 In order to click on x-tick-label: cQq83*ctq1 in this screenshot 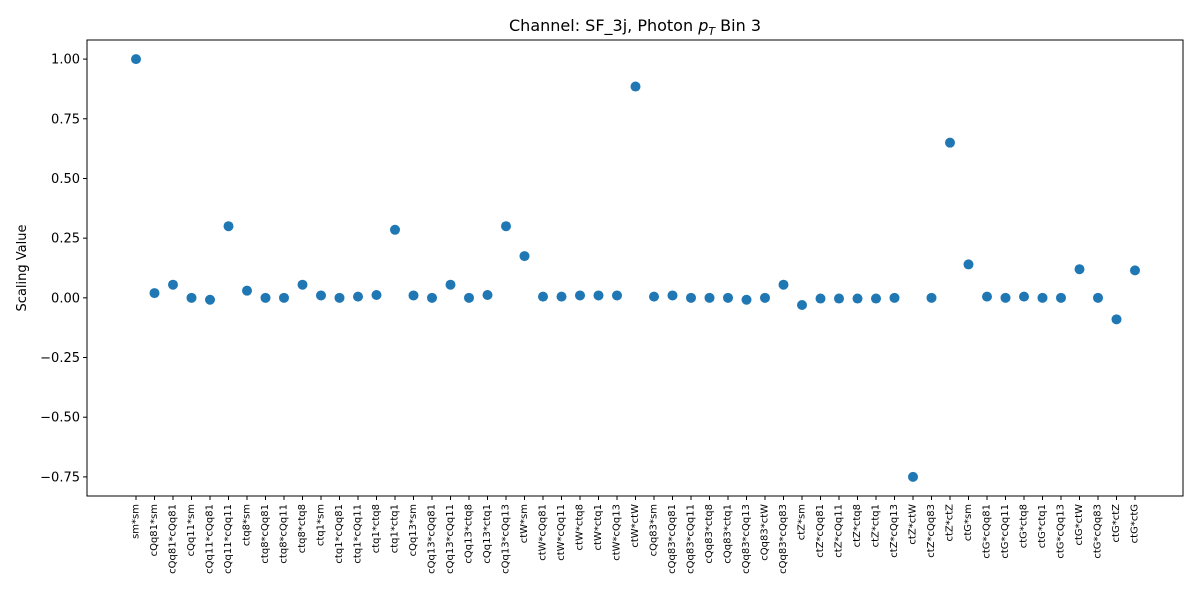, I will do `click(728, 534)`.